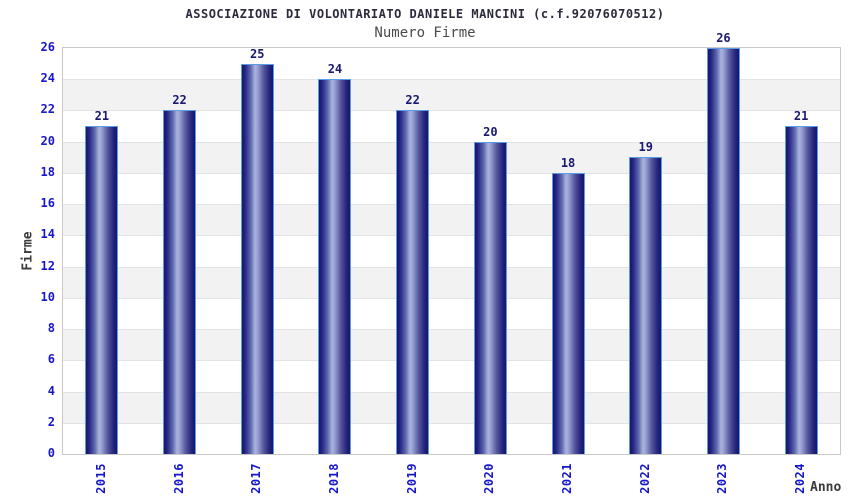 This screenshot has width=850, height=500. I want to click on y-tick-label: 8, so click(51, 328).